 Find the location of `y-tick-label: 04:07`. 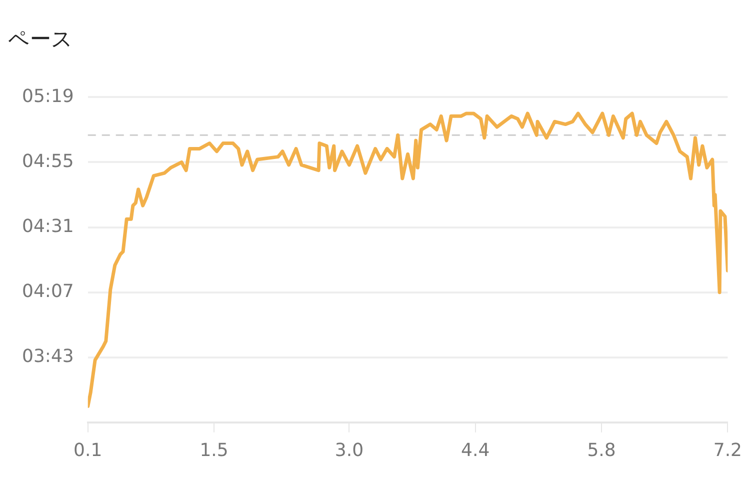

y-tick-label: 04:07 is located at coordinates (48, 291).